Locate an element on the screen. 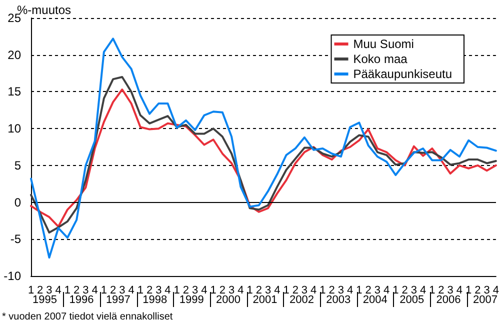 The height and width of the screenshot is (325, 502). text: 2005 is located at coordinates (412, 300).